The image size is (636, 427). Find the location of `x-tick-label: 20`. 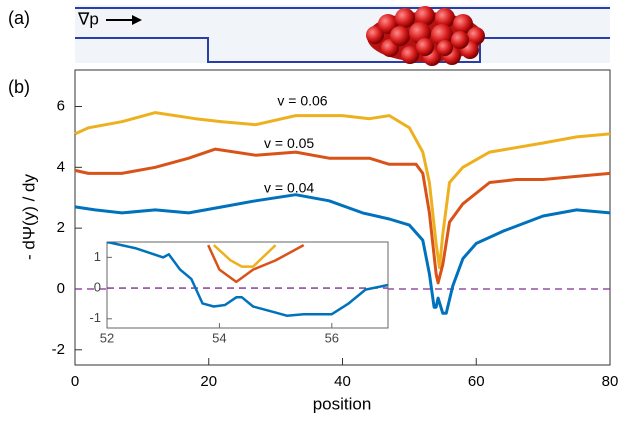

x-tick-label: 20 is located at coordinates (208, 381).